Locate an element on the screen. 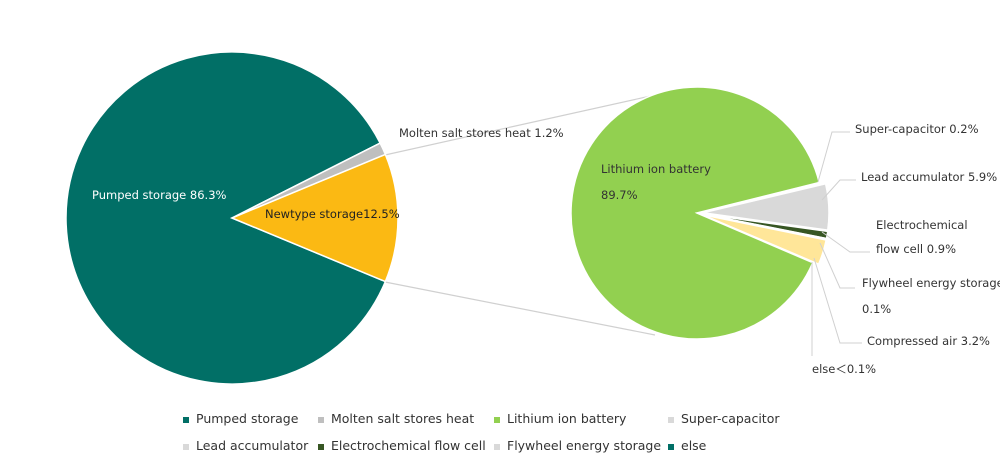 This screenshot has width=1000, height=471. slice-value: ＜0.1% is located at coordinates (856, 369).